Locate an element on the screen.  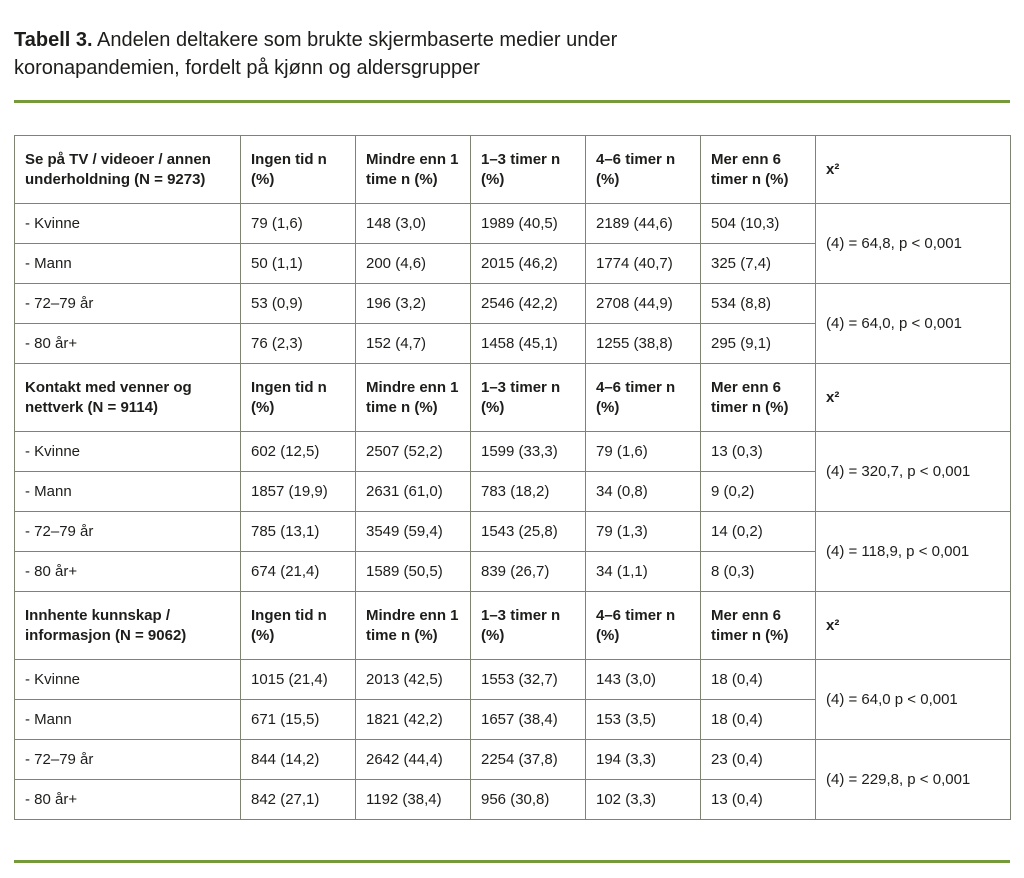
data-cell: 34 (1,1) is located at coordinates (643, 571).